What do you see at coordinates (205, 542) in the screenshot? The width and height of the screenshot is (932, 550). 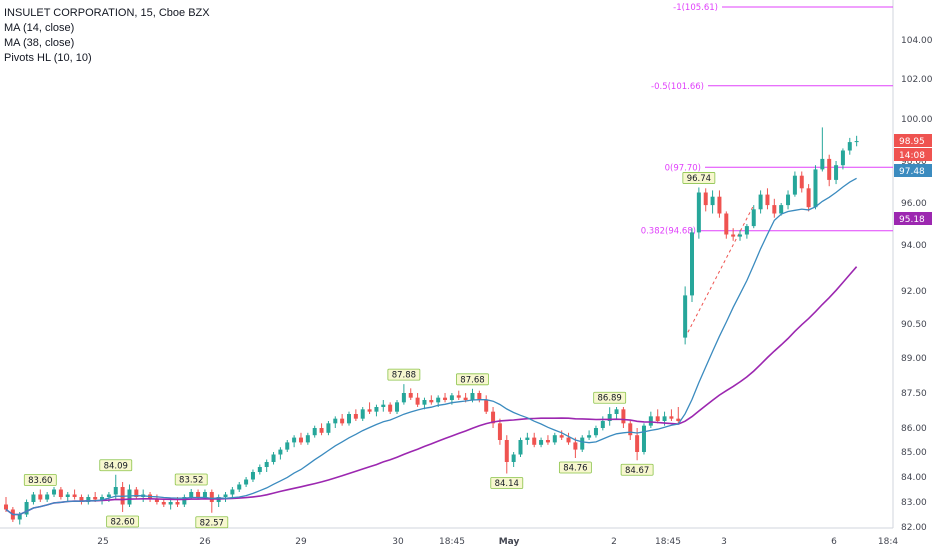 I see `time-tick-label: 26` at bounding box center [205, 542].